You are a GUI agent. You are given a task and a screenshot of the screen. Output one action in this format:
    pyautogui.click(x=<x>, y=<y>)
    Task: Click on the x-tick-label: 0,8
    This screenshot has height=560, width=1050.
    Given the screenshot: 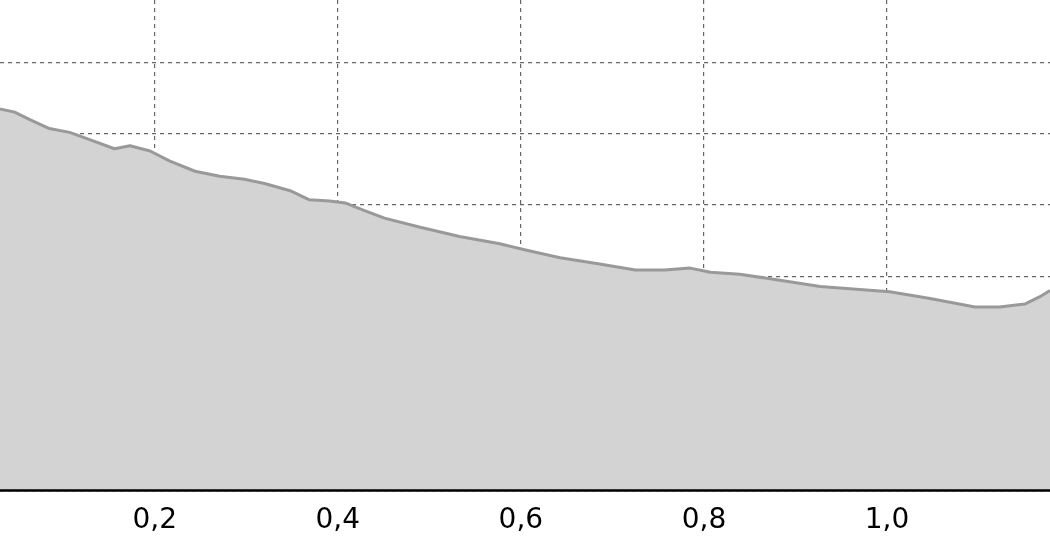 What is the action you would take?
    pyautogui.click(x=704, y=519)
    